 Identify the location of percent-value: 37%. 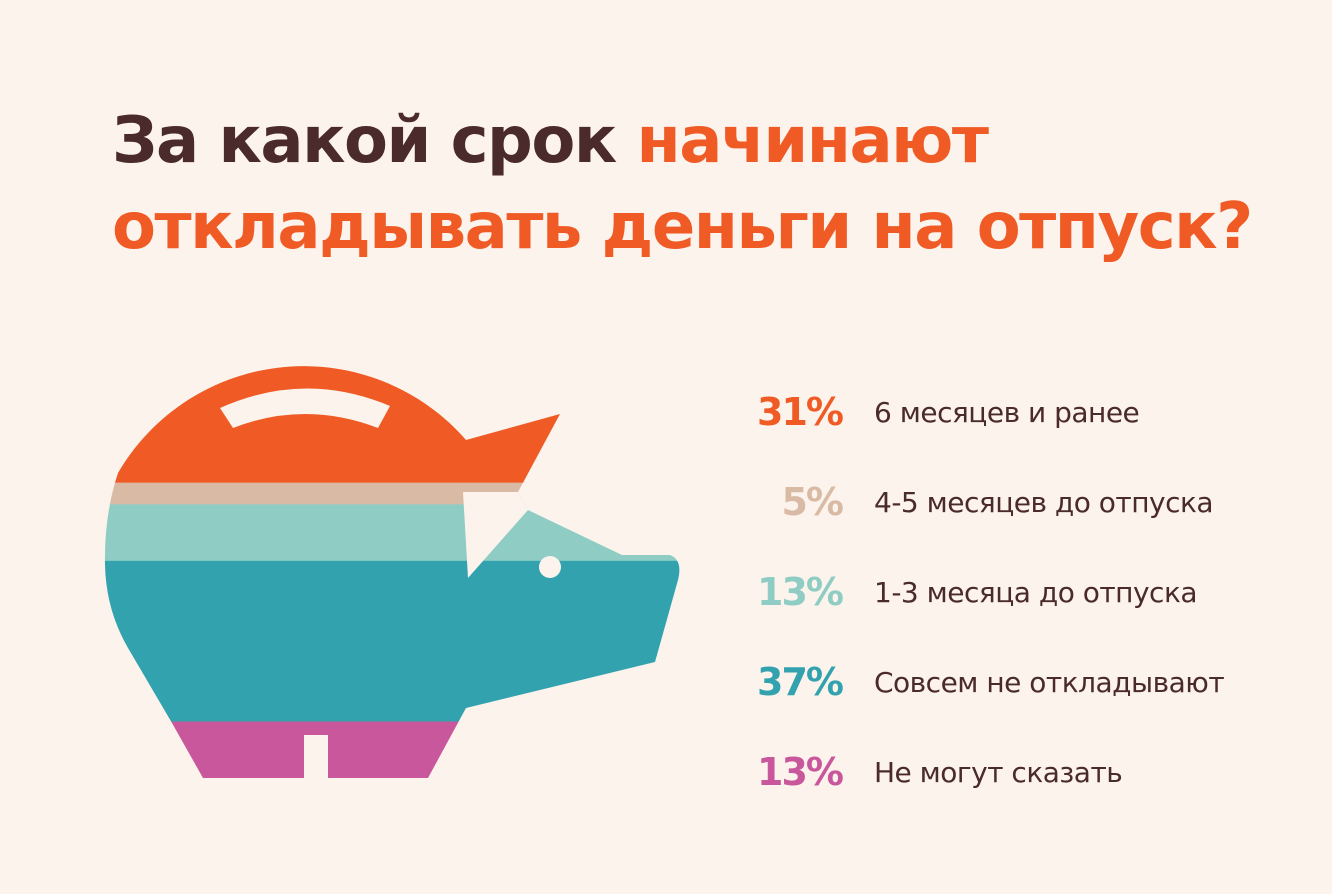
(800, 682).